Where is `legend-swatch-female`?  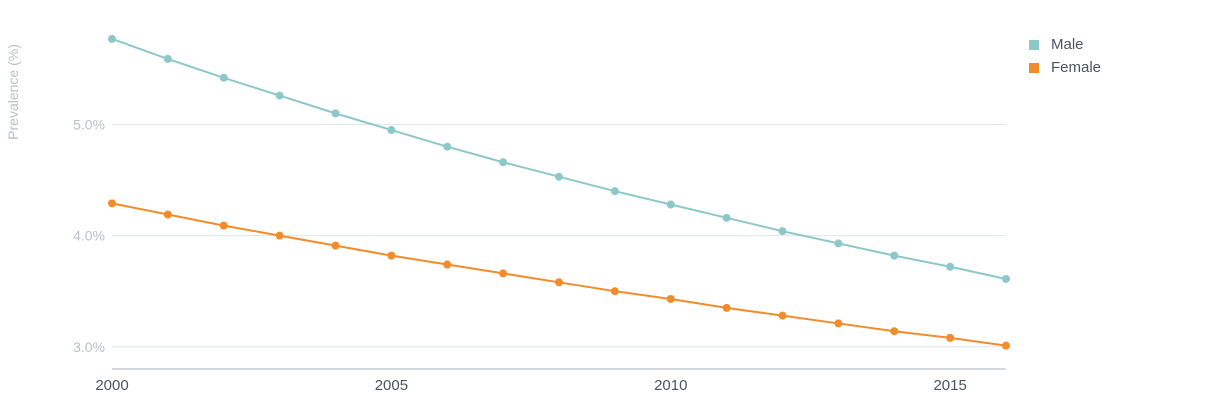 legend-swatch-female is located at coordinates (1034, 67).